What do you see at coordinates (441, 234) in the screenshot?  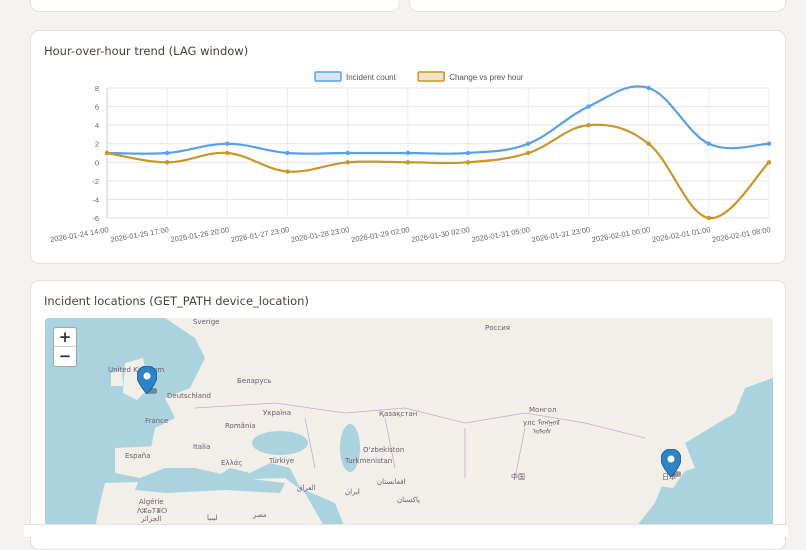 I see `x-tick-label: 2026-01-30 02:00` at bounding box center [441, 234].